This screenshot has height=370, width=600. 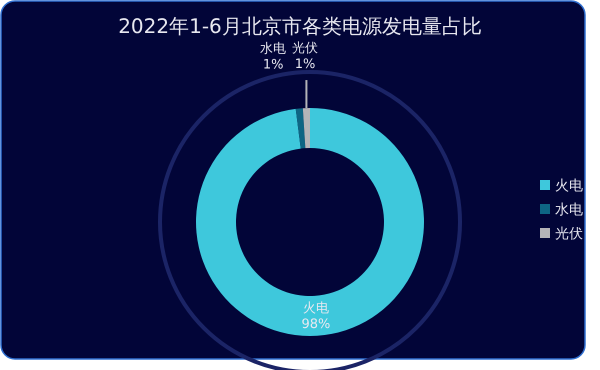 What do you see at coordinates (305, 48) in the screenshot?
I see `slice-label: 光伏` at bounding box center [305, 48].